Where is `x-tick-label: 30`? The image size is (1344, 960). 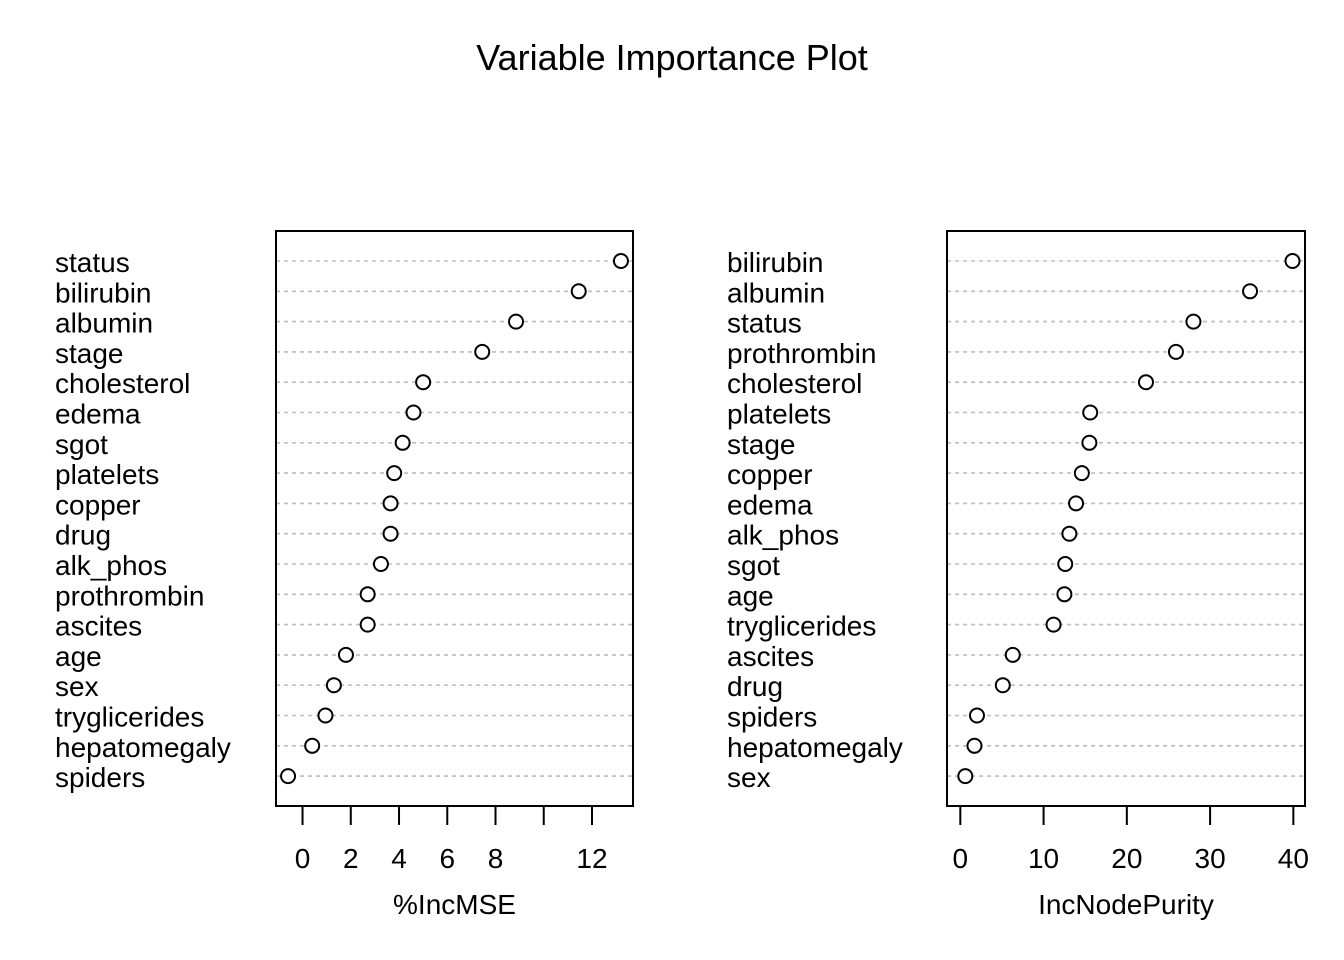 x-tick-label: 30 is located at coordinates (1210, 858).